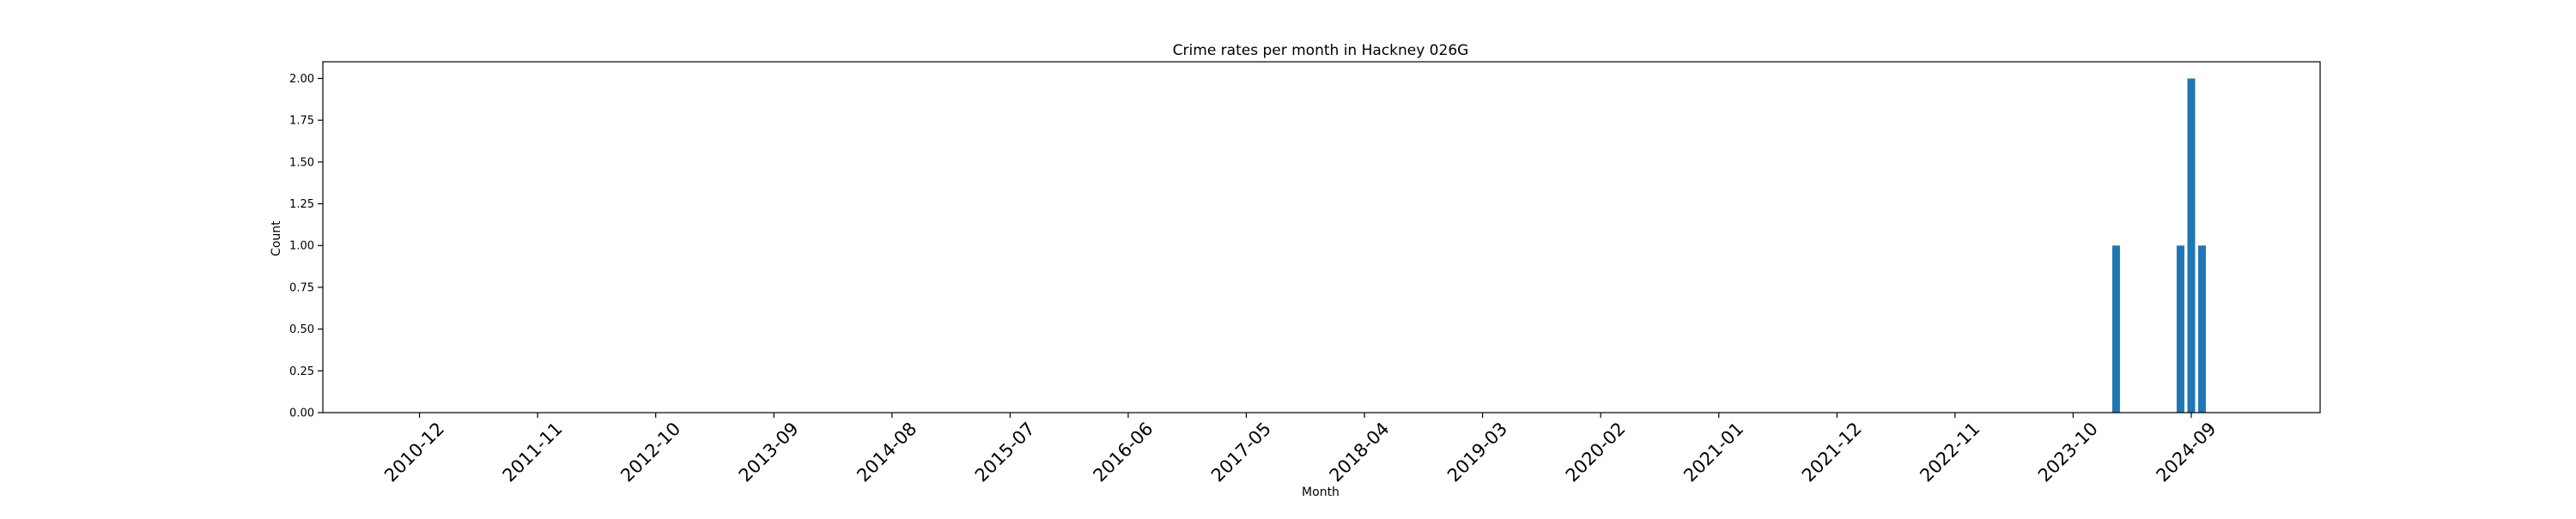 The height and width of the screenshot is (519, 2576). What do you see at coordinates (1477, 452) in the screenshot?
I see `x-tick-label: 2019-03` at bounding box center [1477, 452].